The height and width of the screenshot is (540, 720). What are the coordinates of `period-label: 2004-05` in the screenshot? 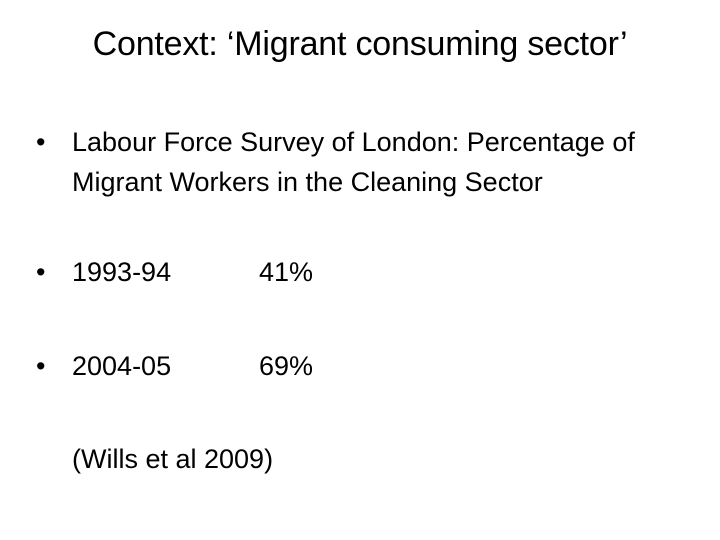 It's located at (122, 366).